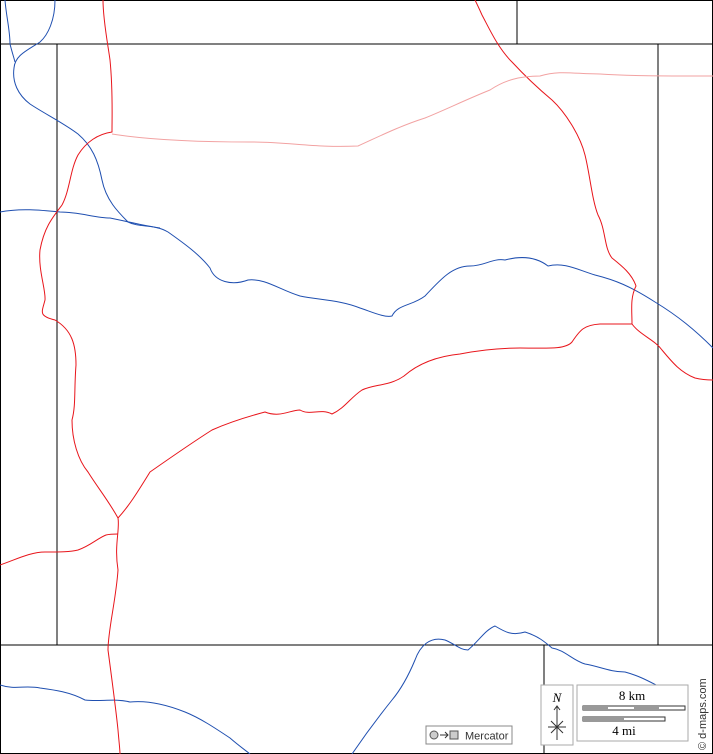 Image resolution: width=713 pixels, height=754 pixels. What do you see at coordinates (624, 730) in the screenshot?
I see `scale-mi-label: 4 mi` at bounding box center [624, 730].